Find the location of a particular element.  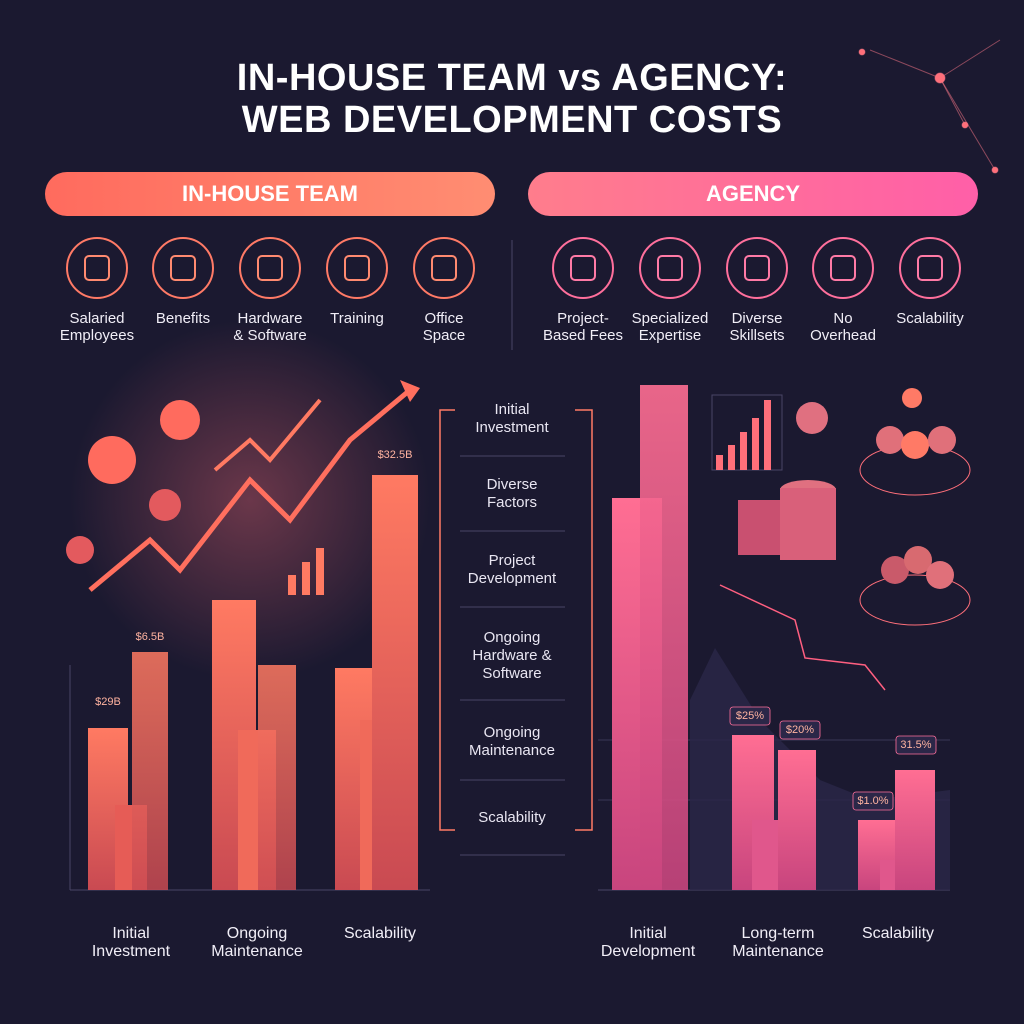

factor-label: Hardware & is located at coordinates (511, 655).